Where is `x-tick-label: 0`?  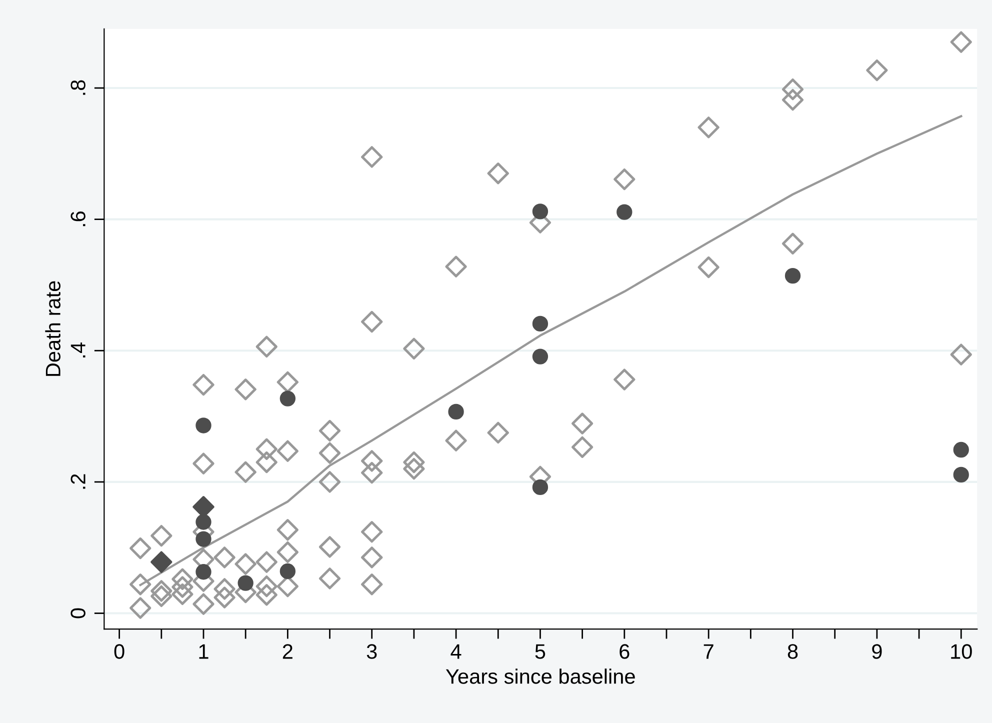
x-tick-label: 0 is located at coordinates (119, 651).